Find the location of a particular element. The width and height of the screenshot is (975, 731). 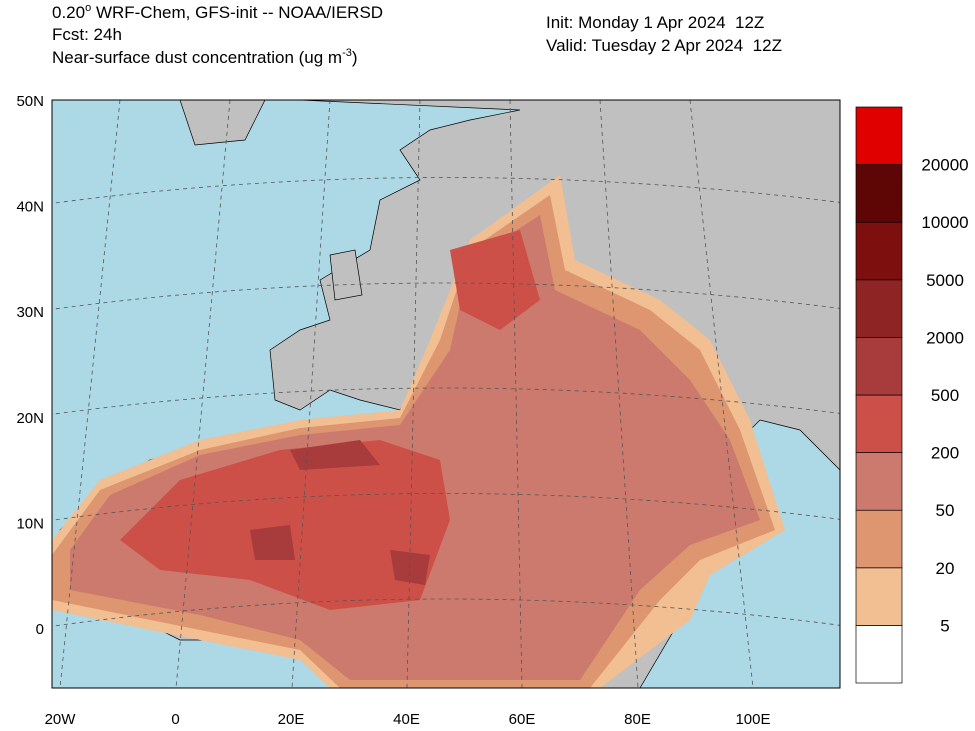

colorbar-label: 20000 is located at coordinates (944, 165).